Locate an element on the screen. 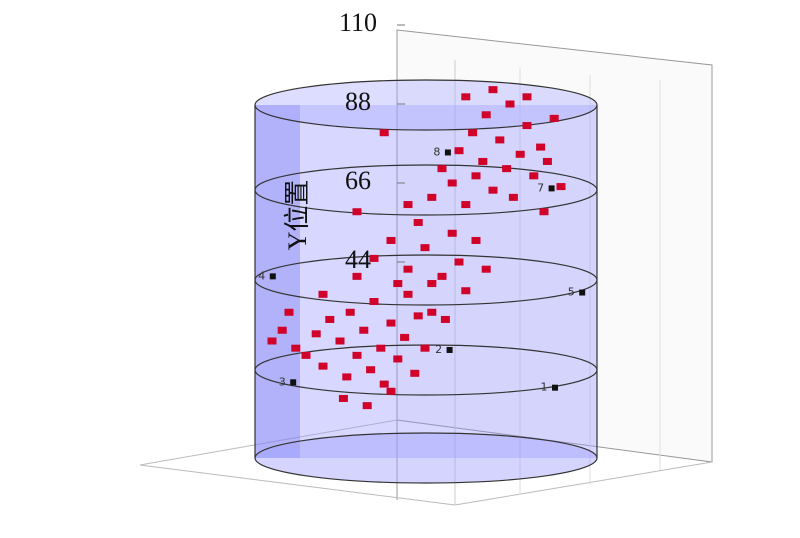 Image resolution: width=800 pixels, height=538 pixels. annotation: 1 is located at coordinates (544, 387).